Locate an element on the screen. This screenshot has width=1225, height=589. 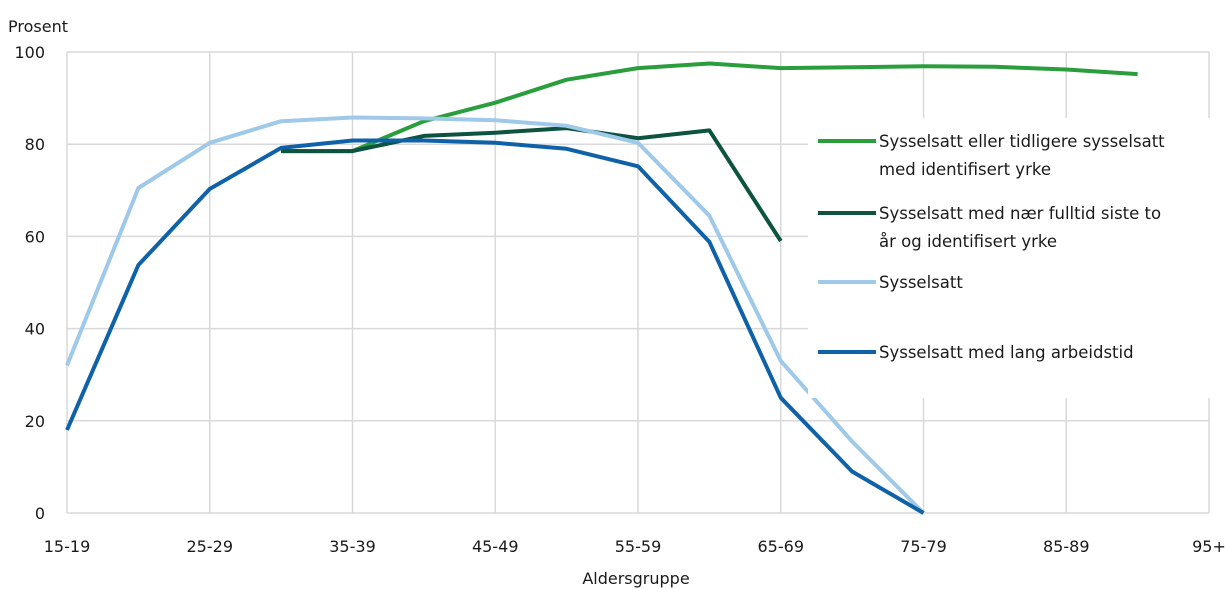
x-tick-label: 45-49 is located at coordinates (495, 546).